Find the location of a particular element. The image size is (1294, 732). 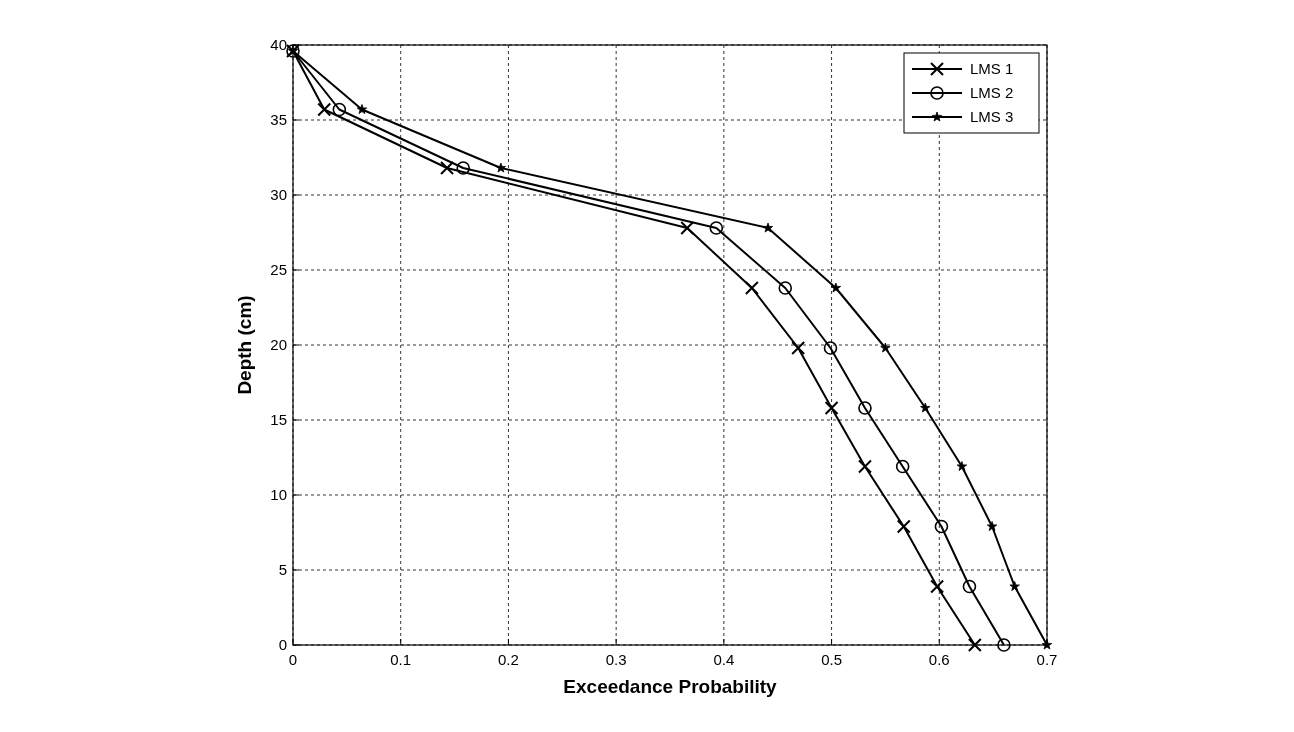

y-tick-label: 25 is located at coordinates (278, 269).